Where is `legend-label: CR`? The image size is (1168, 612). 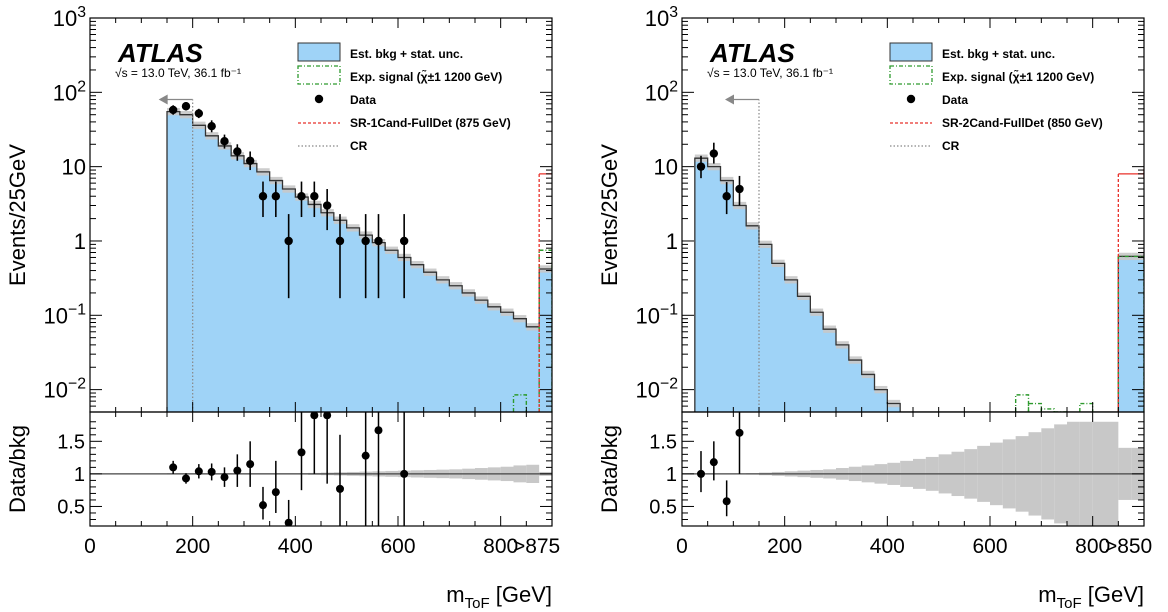
legend-label: CR is located at coordinates (951, 146).